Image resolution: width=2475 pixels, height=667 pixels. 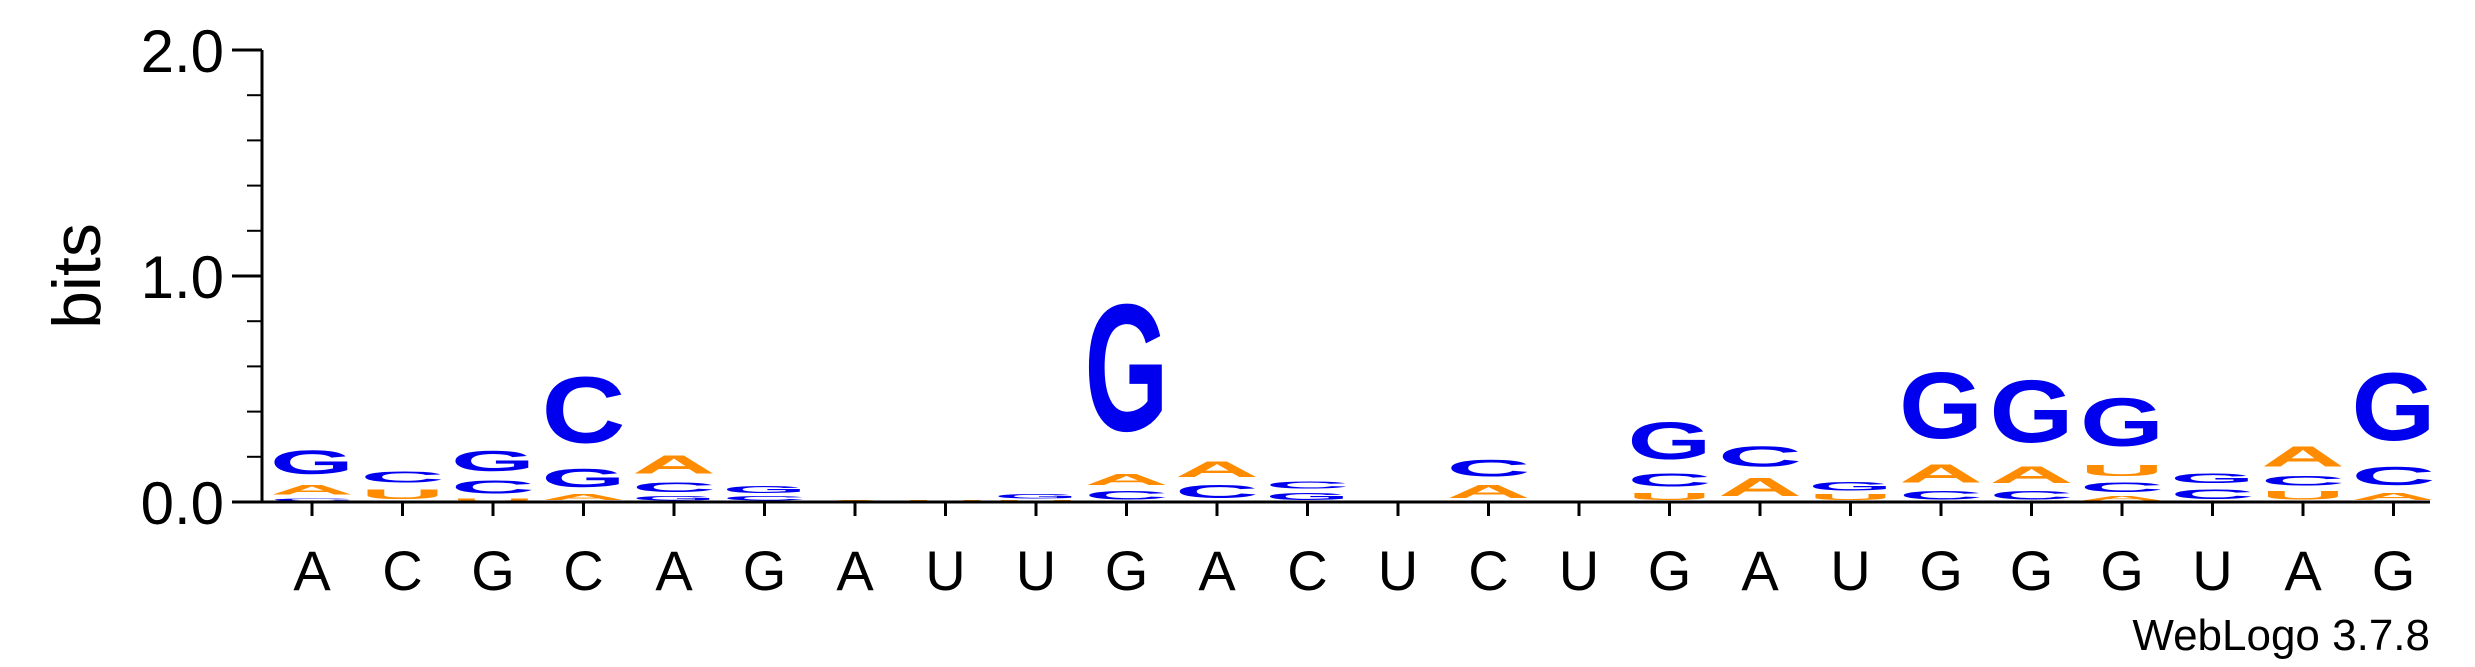 I want to click on weblogo-credit: WebLogo 3.7.8, so click(x=2281, y=635).